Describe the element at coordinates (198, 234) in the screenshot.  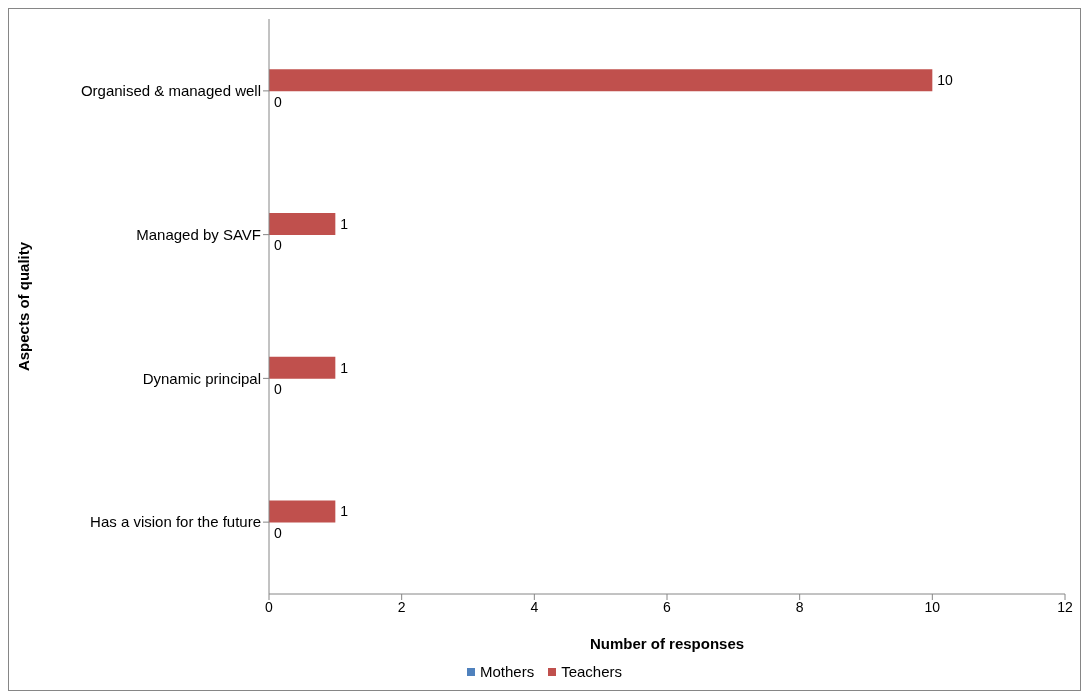
I see `y-tick-label: Managed by SAVF` at that location.